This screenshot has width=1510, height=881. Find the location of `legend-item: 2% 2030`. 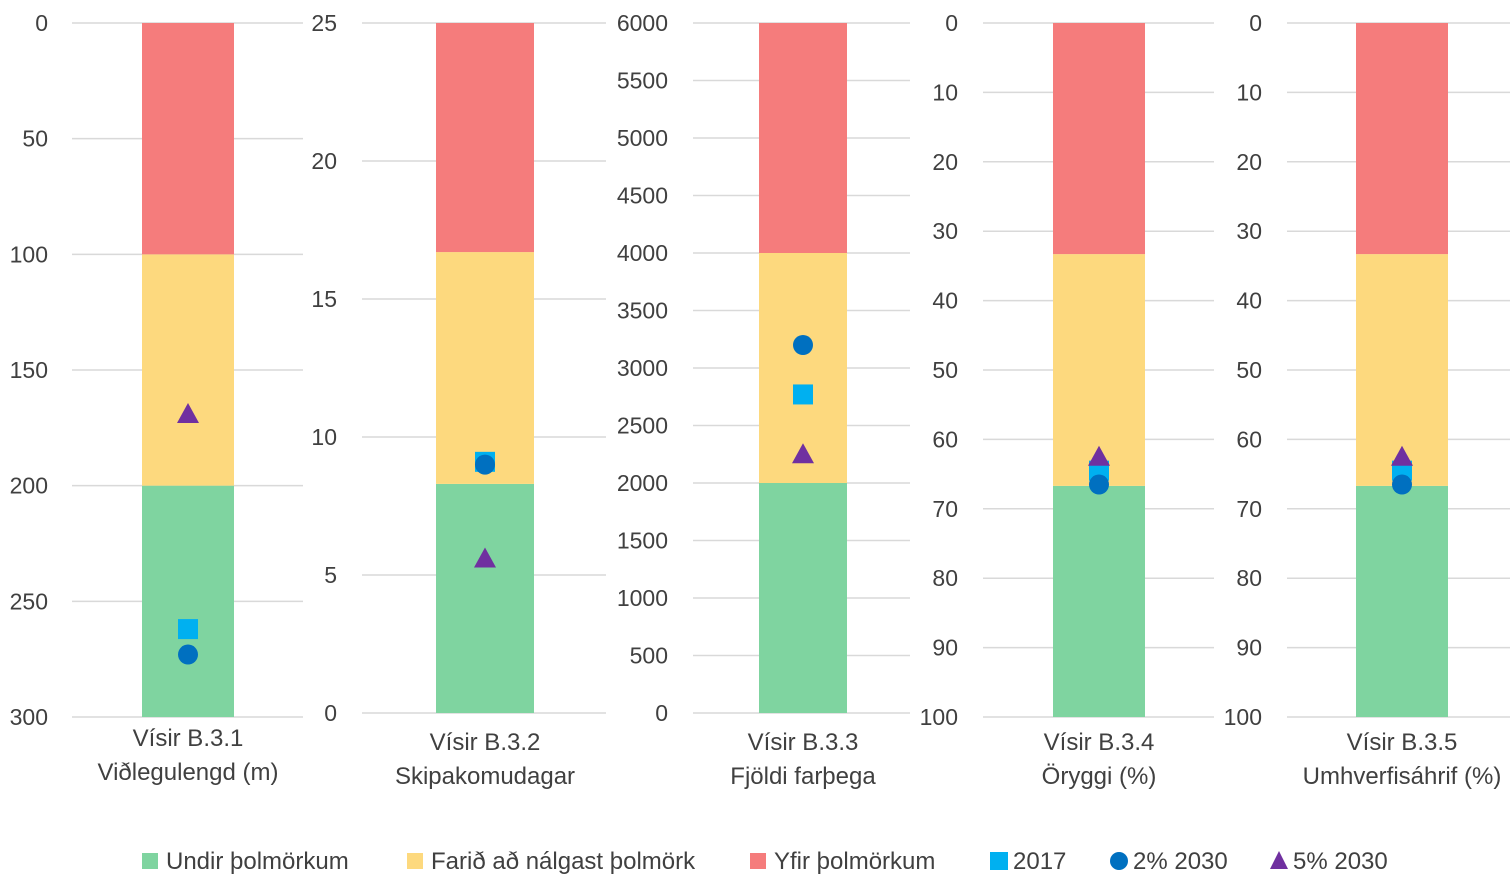

legend-item: 2% 2030 is located at coordinates (1169, 861).